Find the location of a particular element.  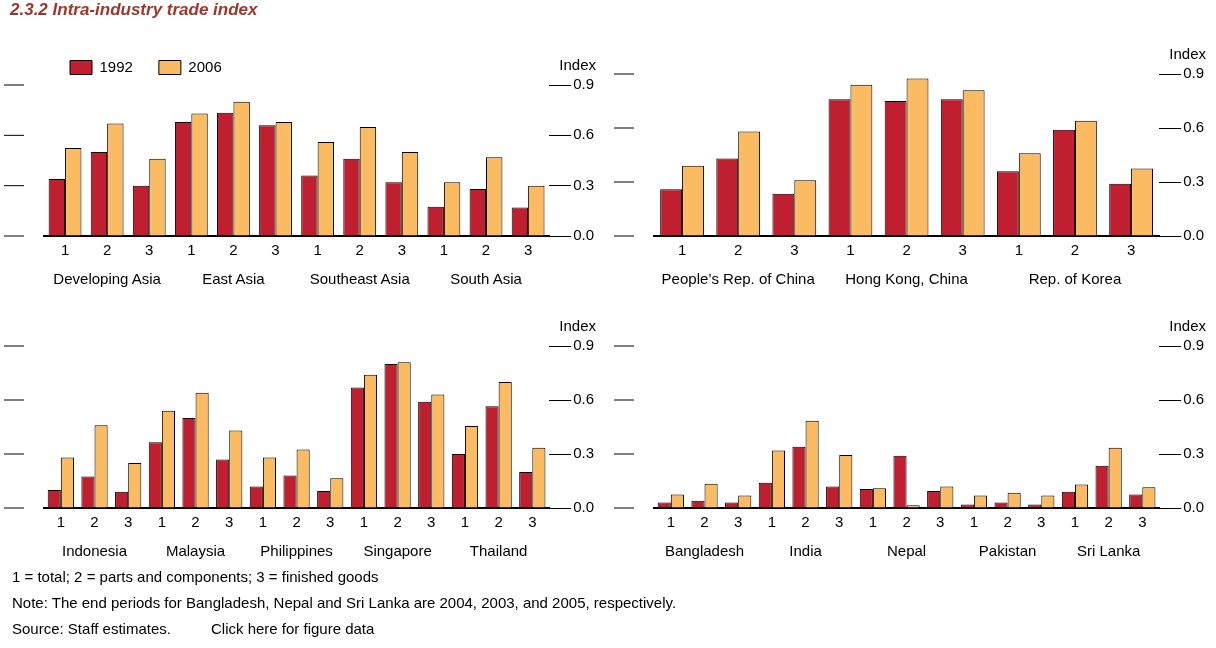

text: Nepal is located at coordinates (906, 550).